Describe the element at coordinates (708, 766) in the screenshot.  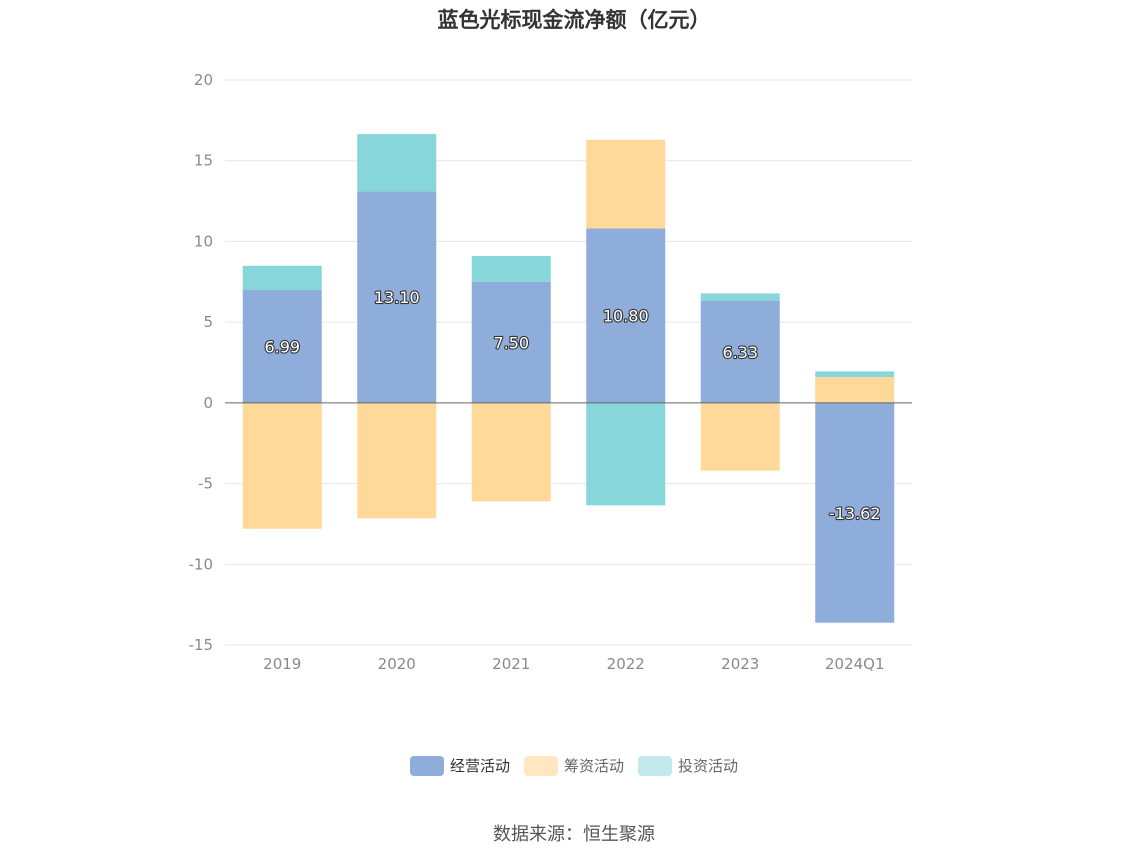
I see `legend-label-investing: 投资活动` at that location.